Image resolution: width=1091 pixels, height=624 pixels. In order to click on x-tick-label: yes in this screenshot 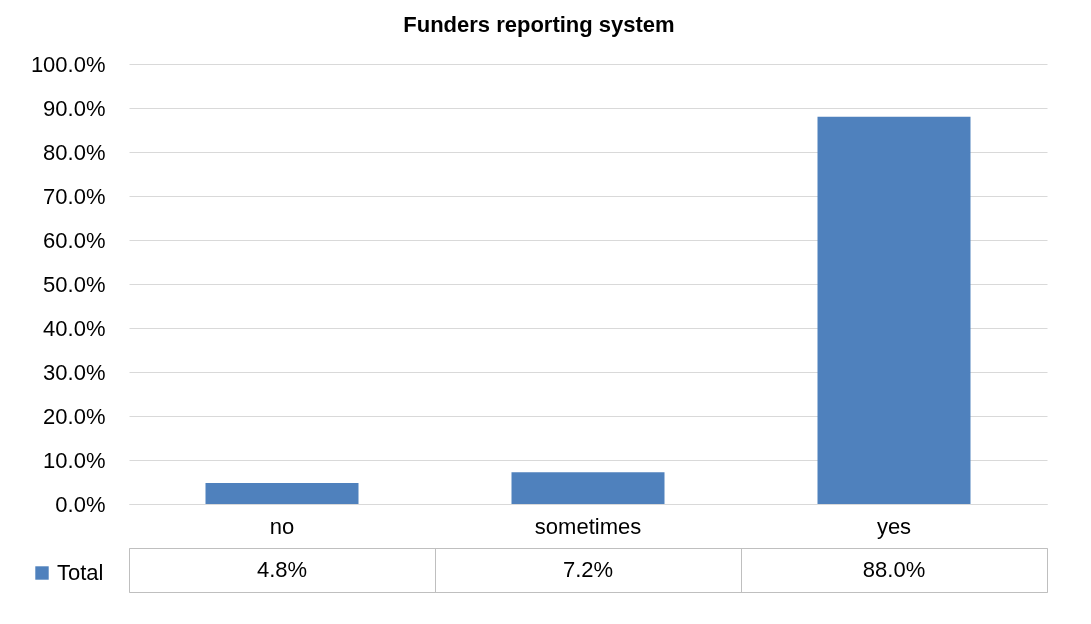, I will do `click(894, 526)`.